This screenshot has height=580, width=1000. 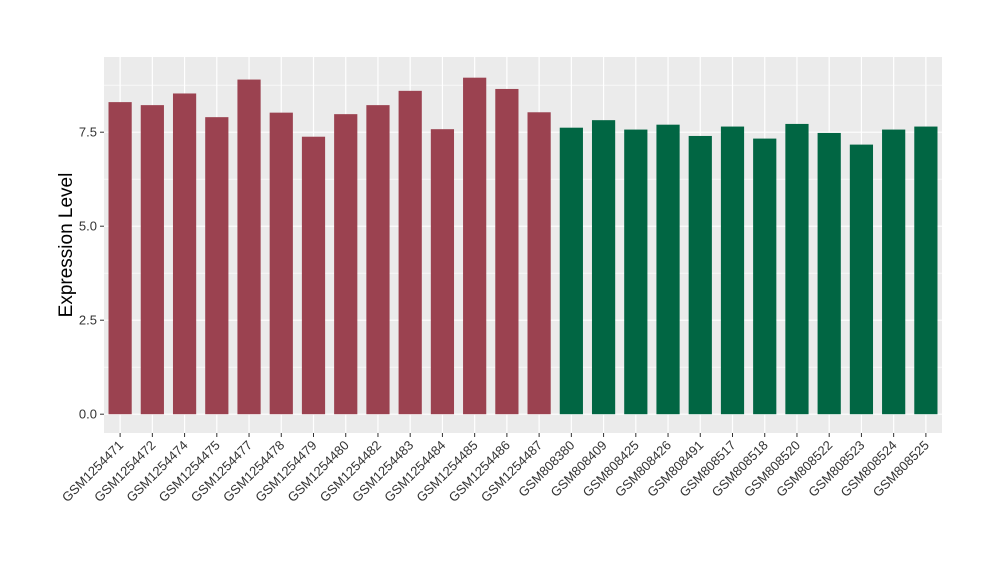 What do you see at coordinates (88, 414) in the screenshot?
I see `y-tick-label: 0.0` at bounding box center [88, 414].